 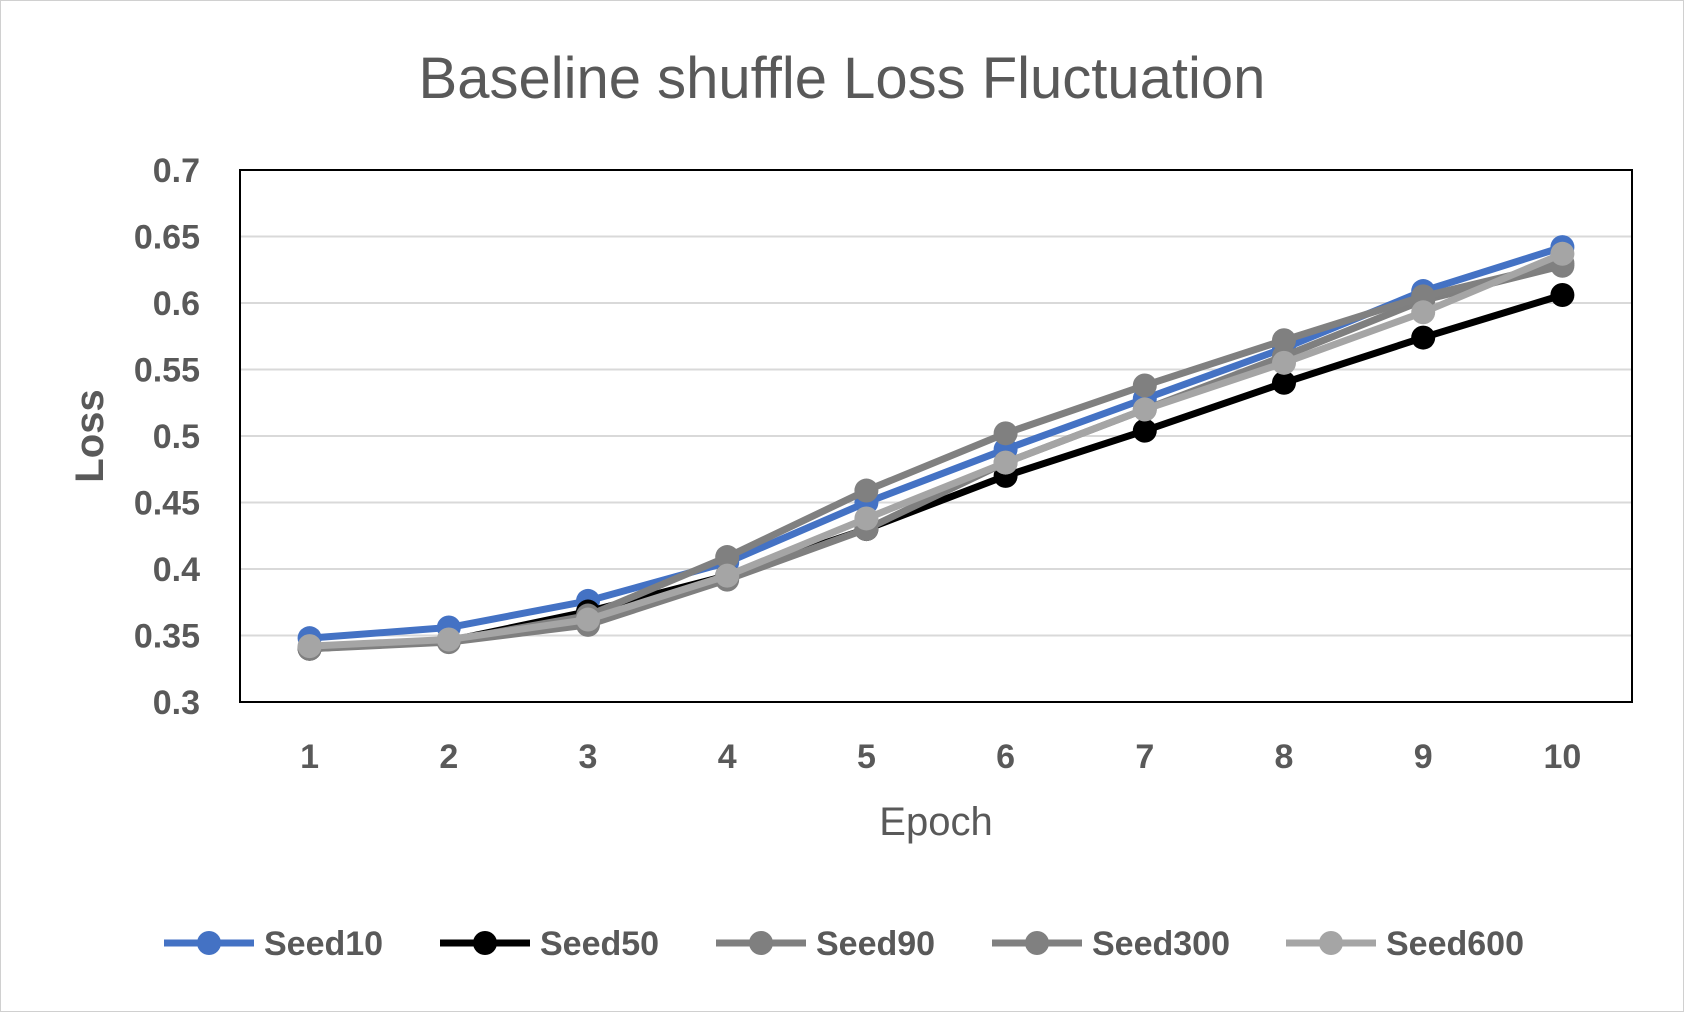 I want to click on y-tick-label: 0.65, so click(x=167, y=238).